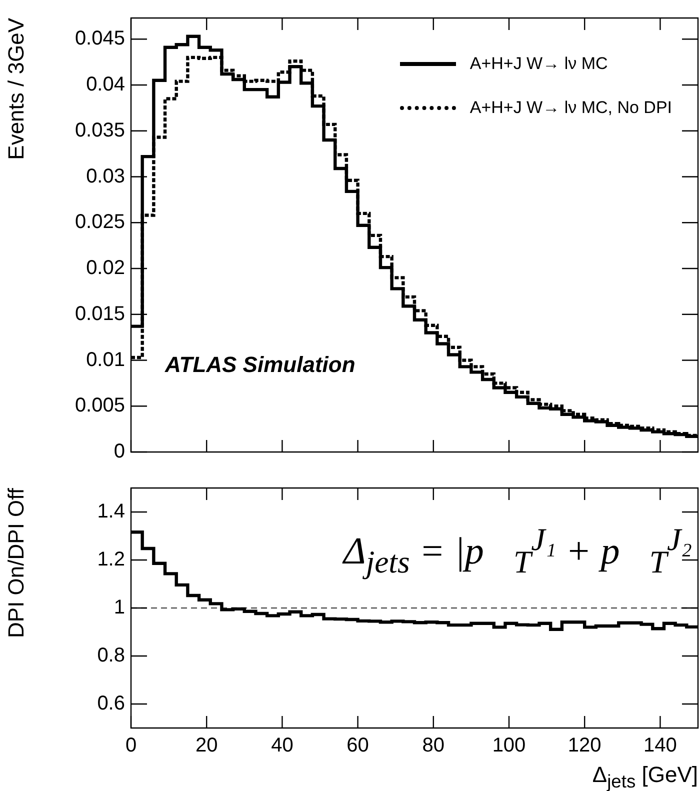  Describe the element at coordinates (585, 745) in the screenshot. I see `x-tick-label: 120` at that location.